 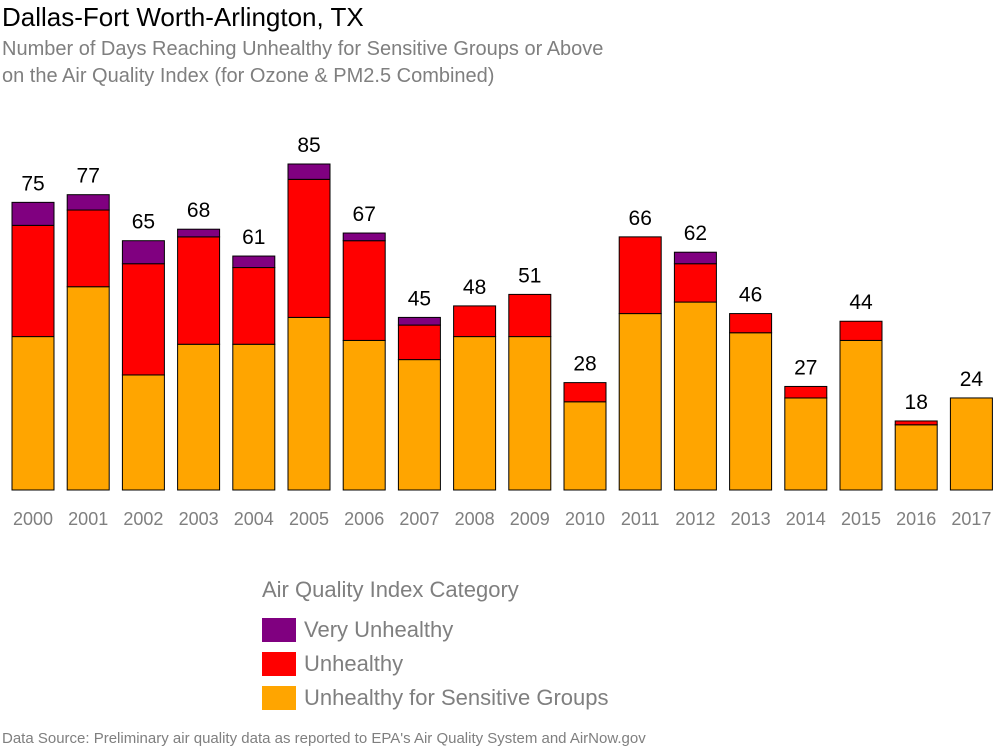 I want to click on data-label-2010: 28, so click(x=584, y=364).